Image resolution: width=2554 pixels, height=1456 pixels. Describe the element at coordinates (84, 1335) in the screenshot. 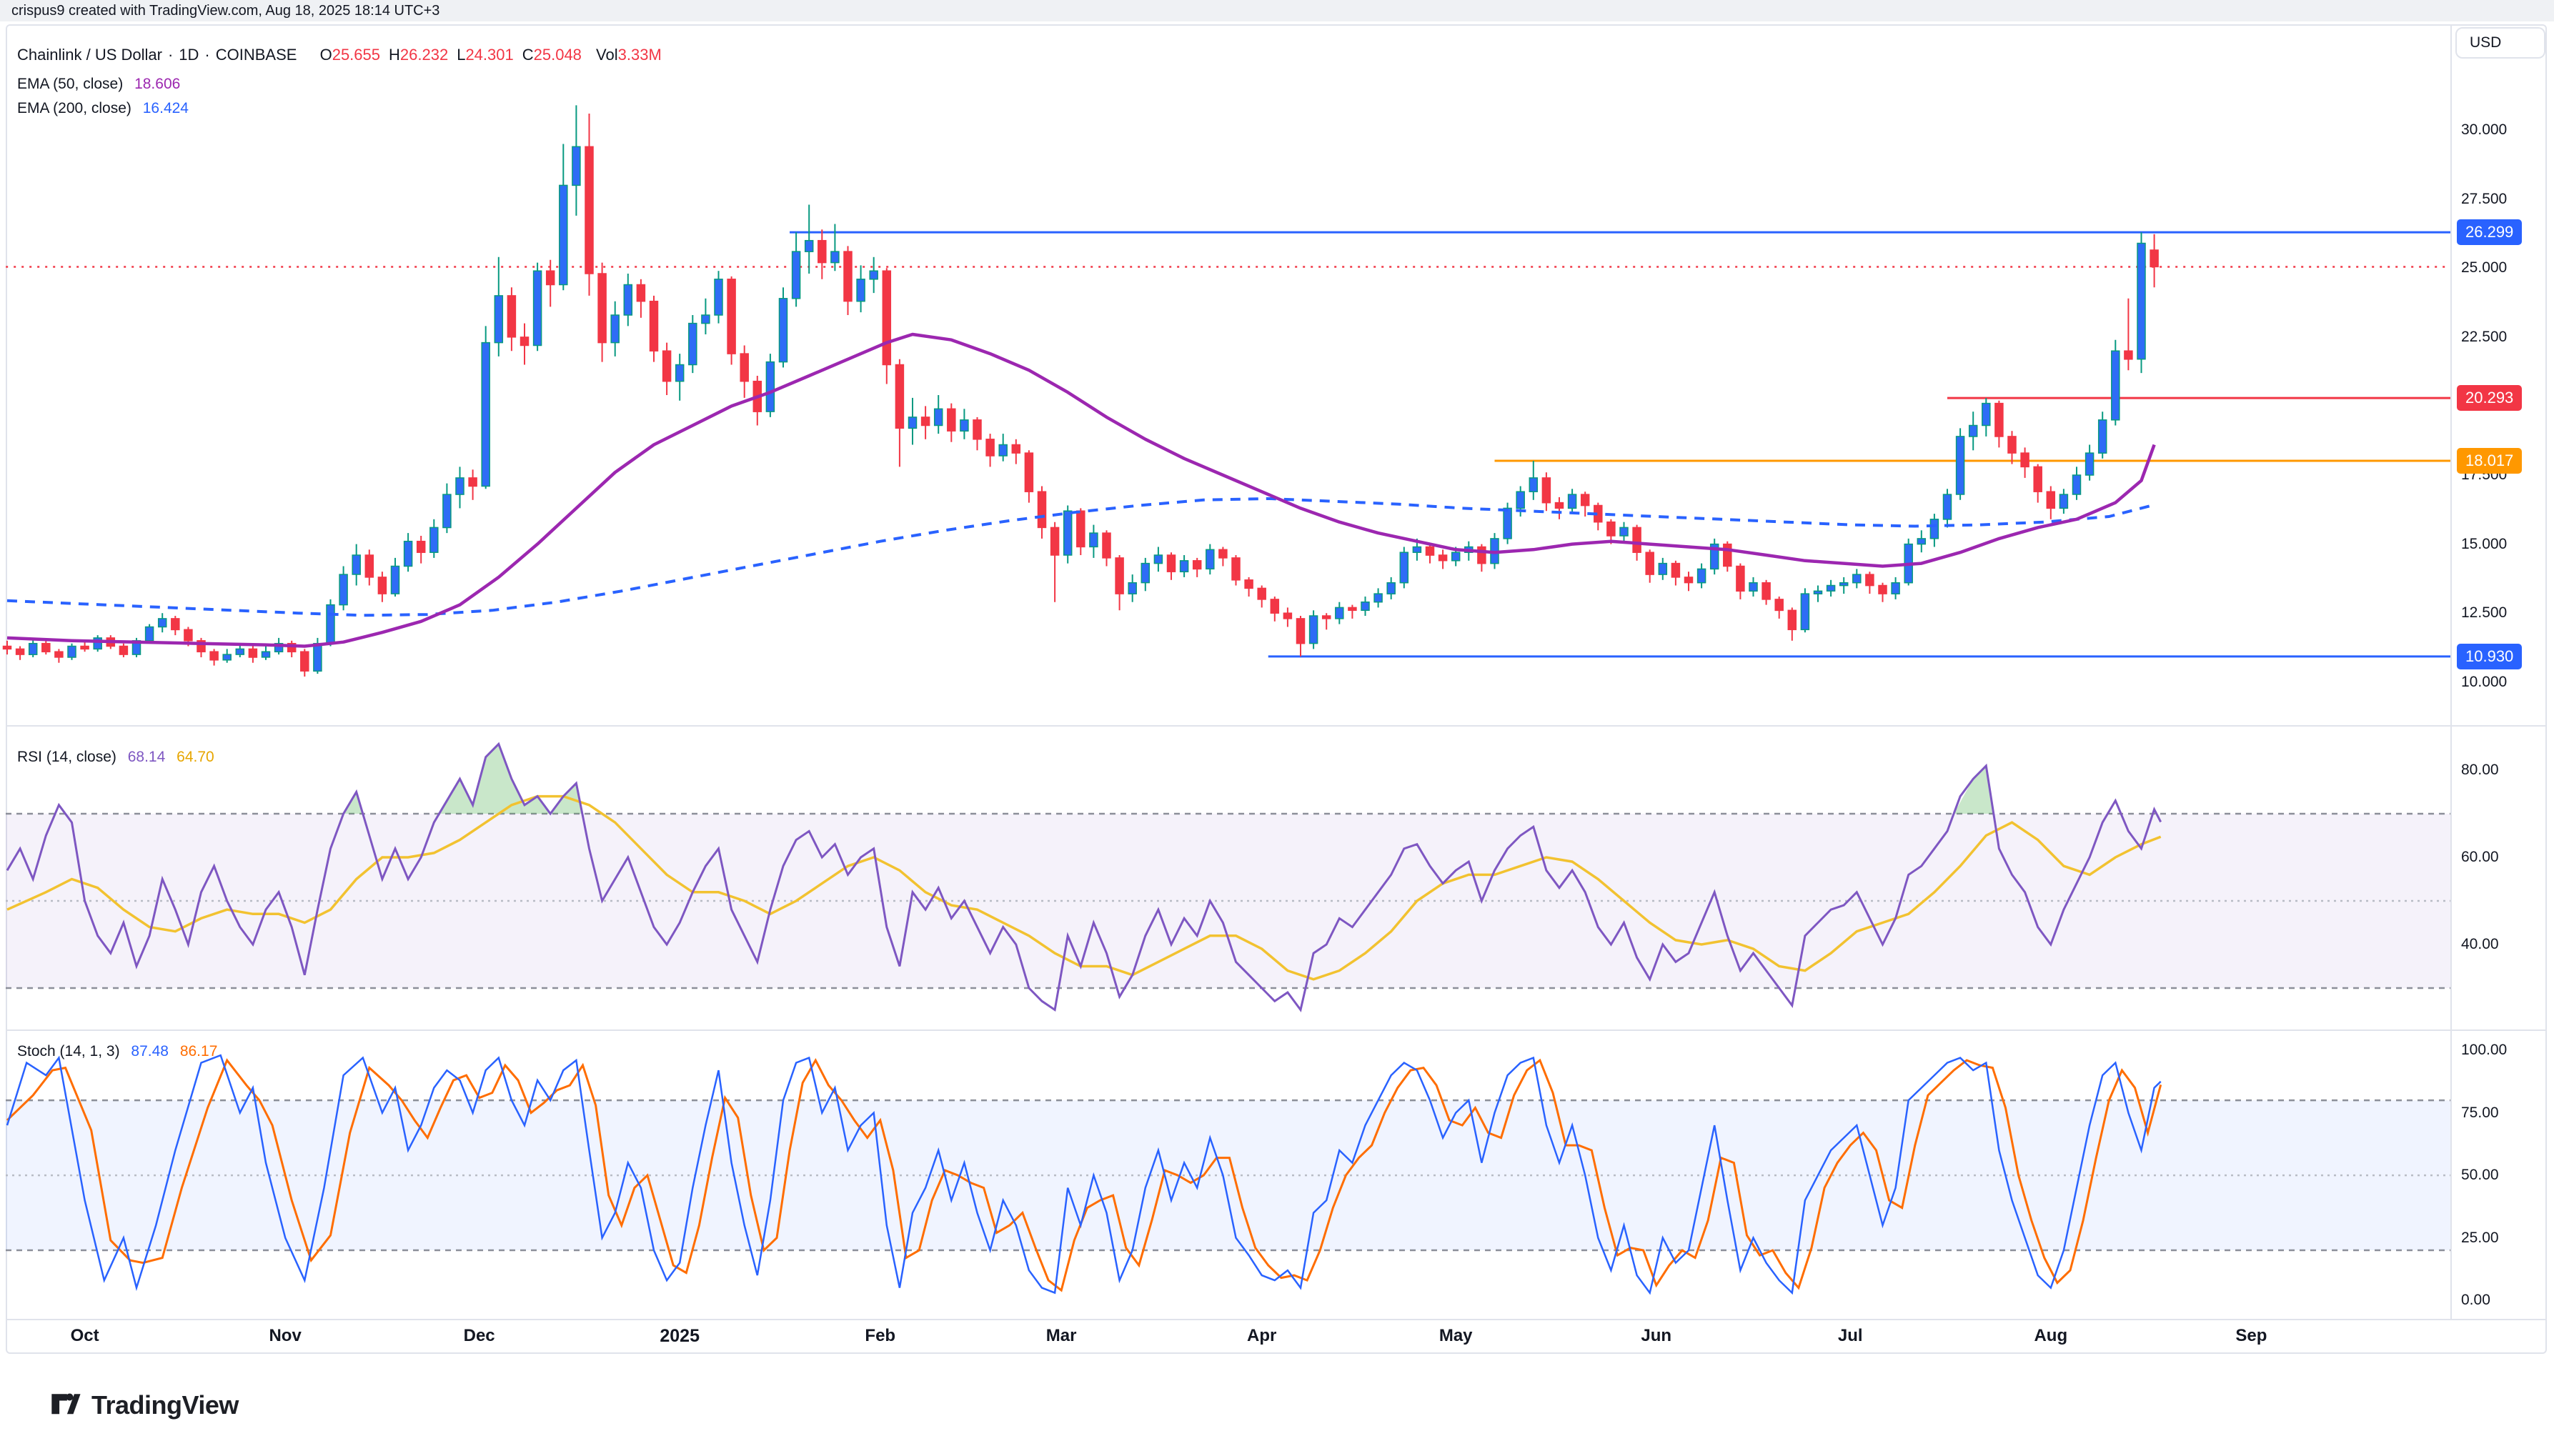

I see `month-label-Oct: Oct` at that location.